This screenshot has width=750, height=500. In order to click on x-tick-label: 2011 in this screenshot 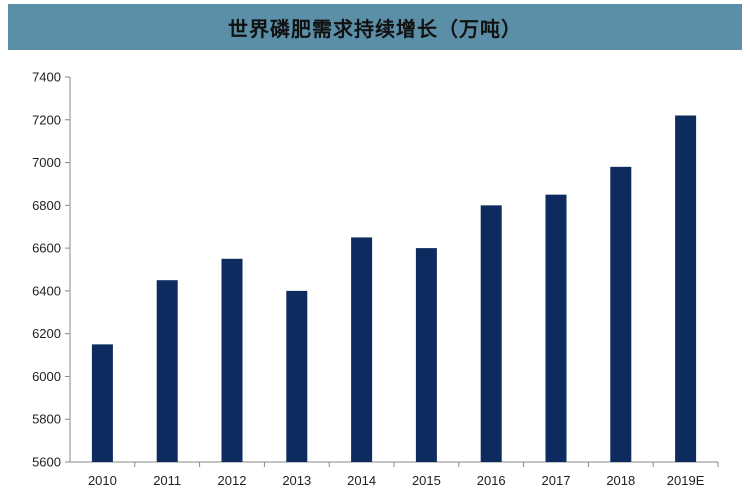, I will do `click(167, 480)`.